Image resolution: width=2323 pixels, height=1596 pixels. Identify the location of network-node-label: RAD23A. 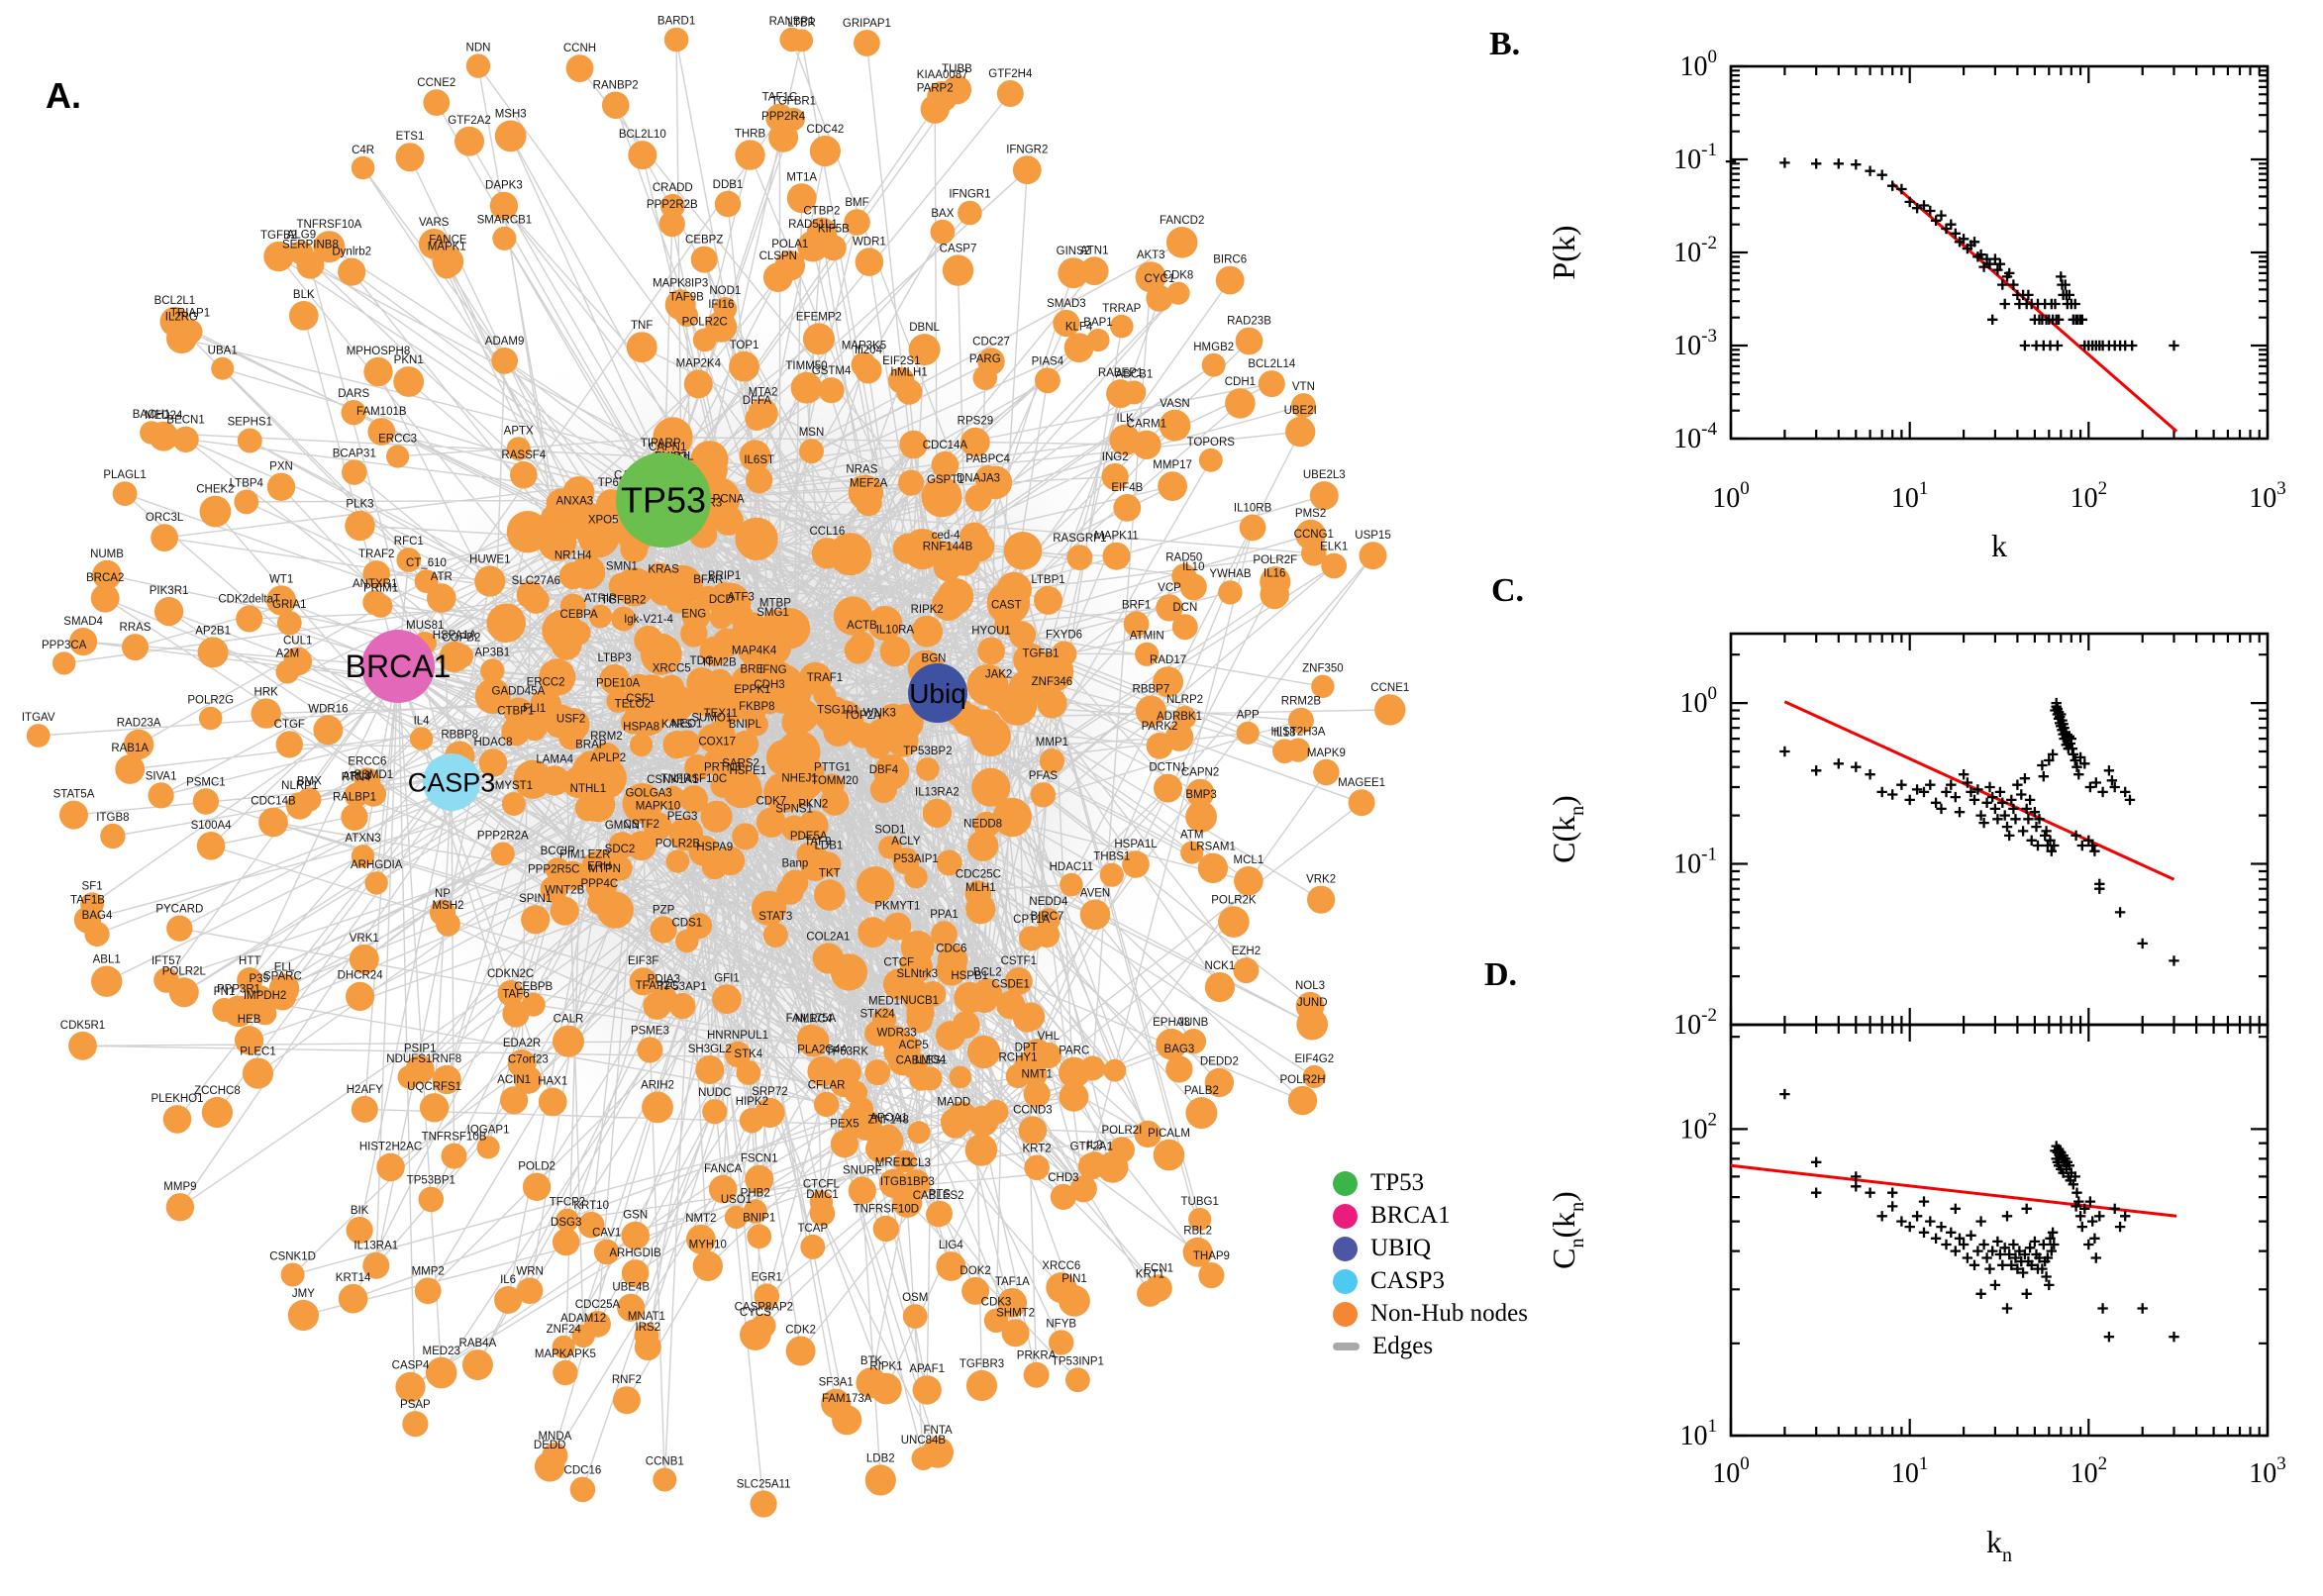
(139, 724).